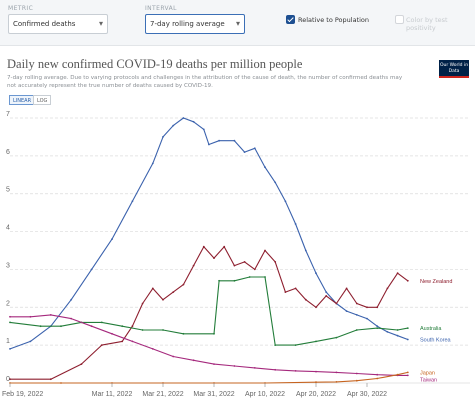  Describe the element at coordinates (454, 69) in the screenshot. I see `owid-logo: Our World in Data` at that location.